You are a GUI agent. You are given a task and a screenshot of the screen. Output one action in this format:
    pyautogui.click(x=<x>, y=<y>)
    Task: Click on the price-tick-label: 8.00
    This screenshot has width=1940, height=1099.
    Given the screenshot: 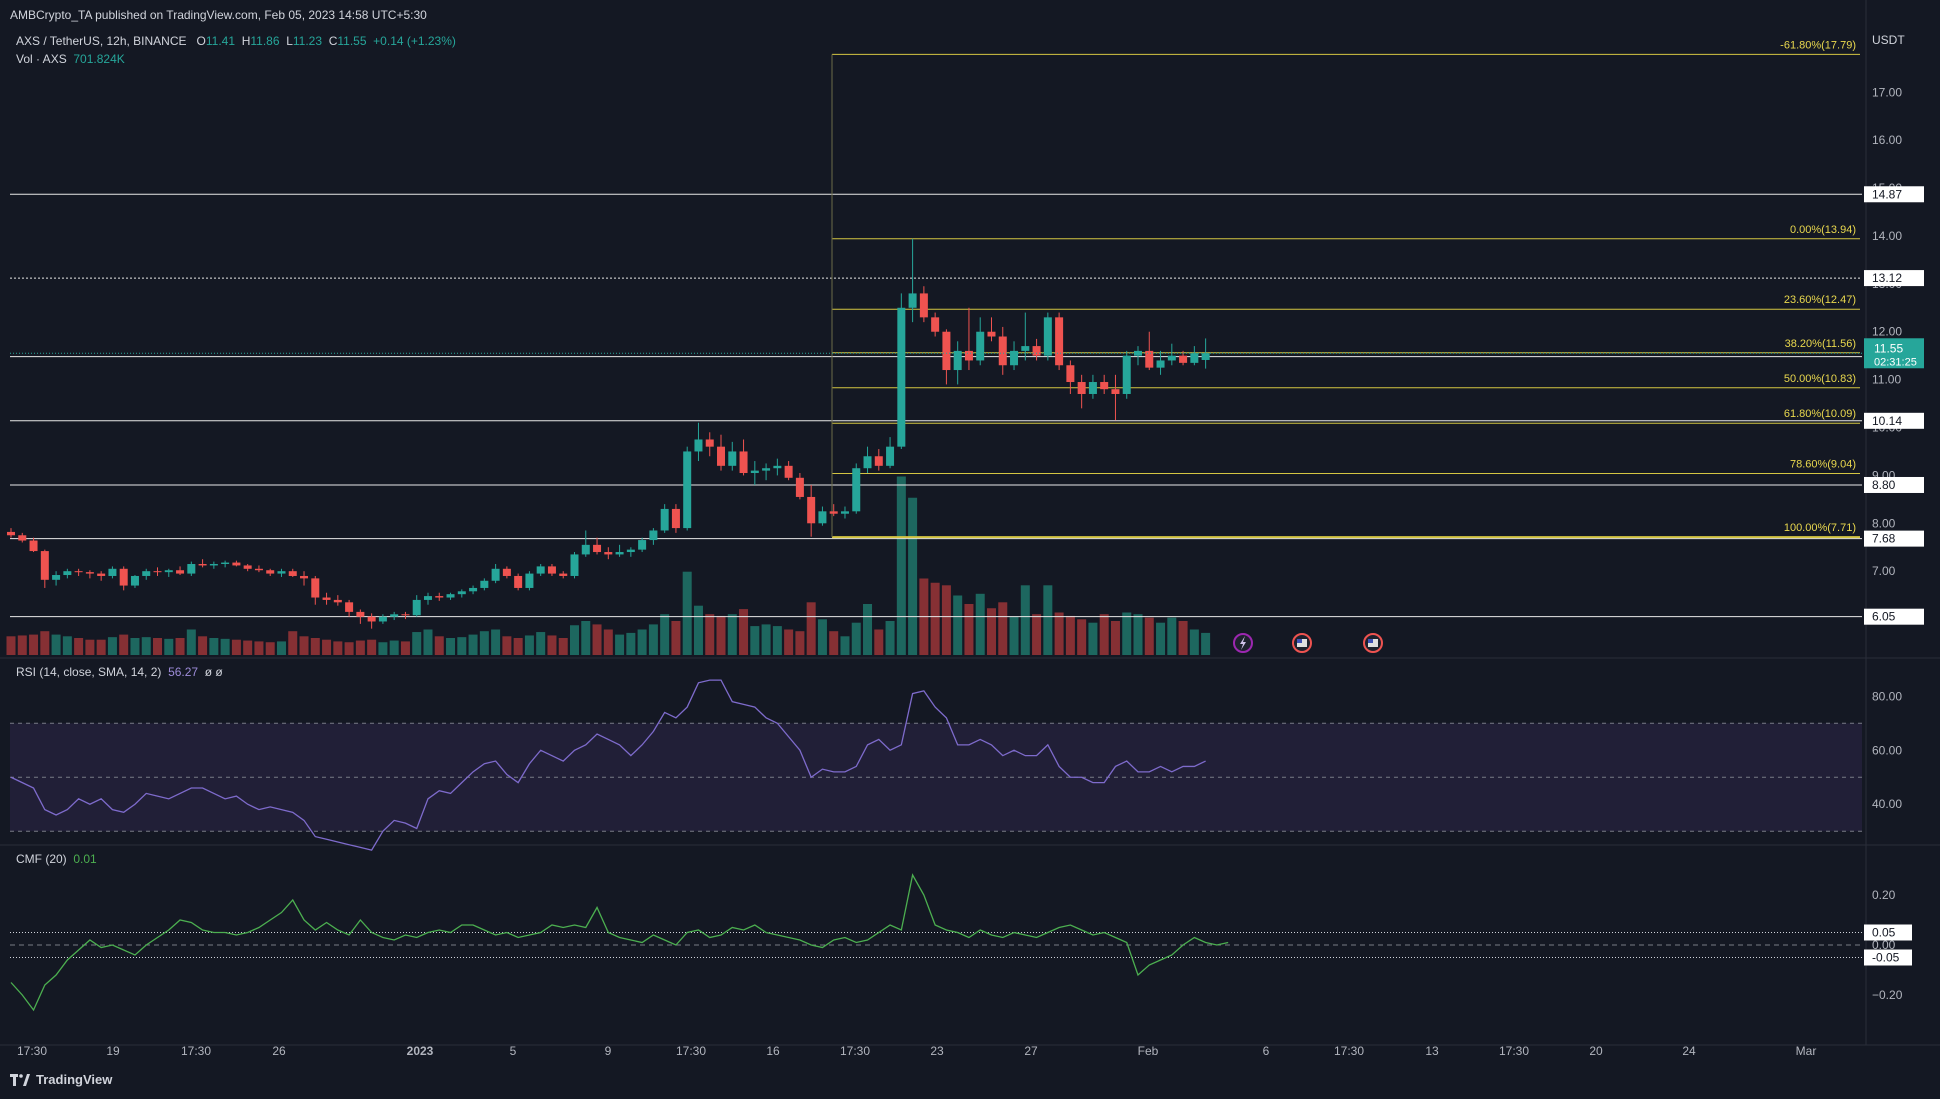 What is the action you would take?
    pyautogui.click(x=1884, y=523)
    